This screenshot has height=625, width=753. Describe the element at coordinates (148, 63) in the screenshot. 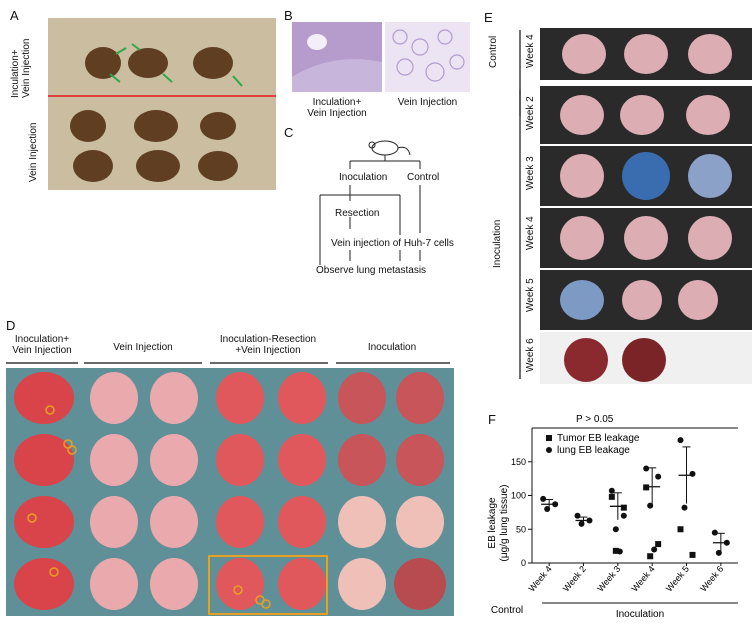

I see `tissue-a2` at that location.